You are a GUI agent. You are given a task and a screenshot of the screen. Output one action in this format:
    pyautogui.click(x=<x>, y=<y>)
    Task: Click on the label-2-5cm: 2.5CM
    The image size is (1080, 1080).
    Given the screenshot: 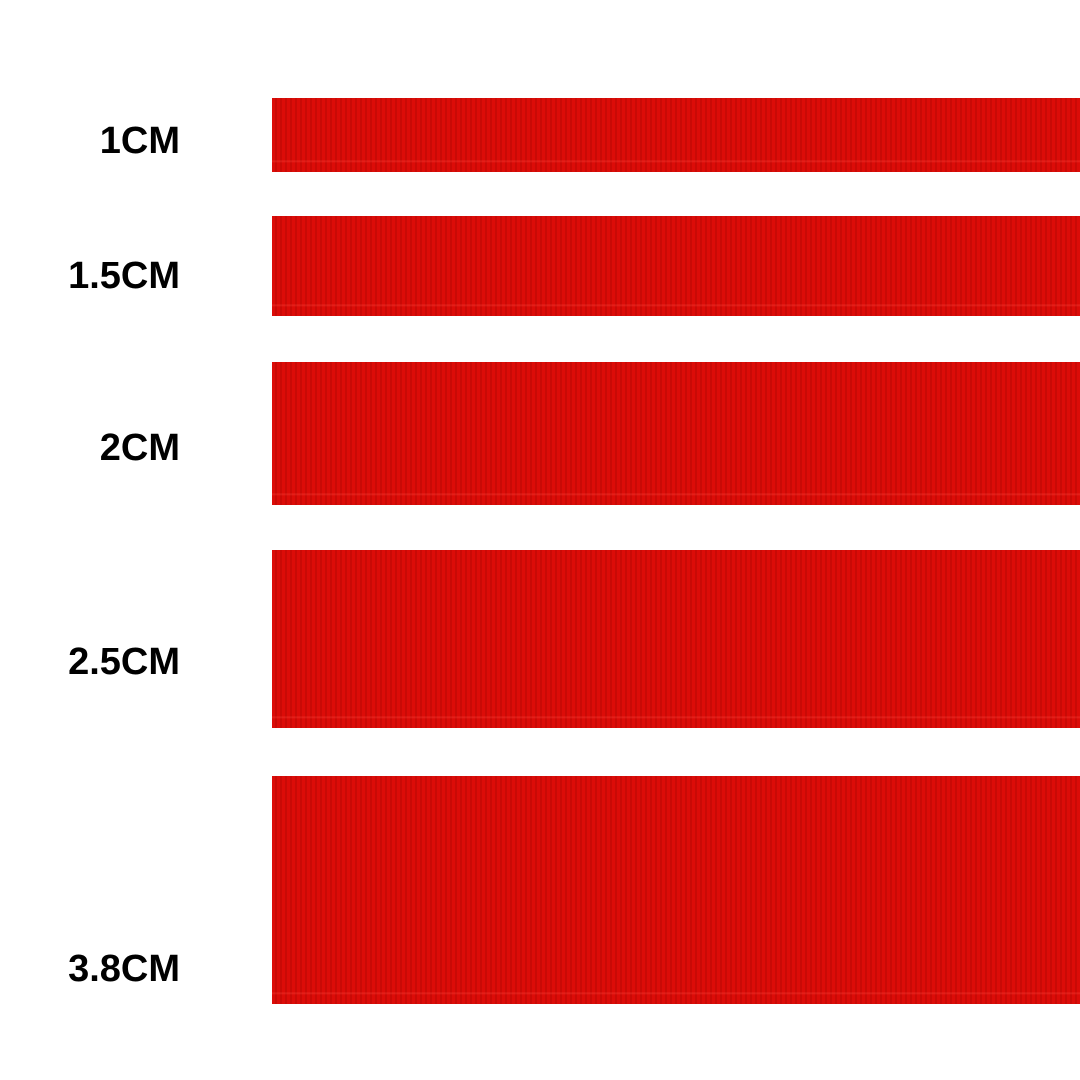 What is the action you would take?
    pyautogui.click(x=124, y=662)
    